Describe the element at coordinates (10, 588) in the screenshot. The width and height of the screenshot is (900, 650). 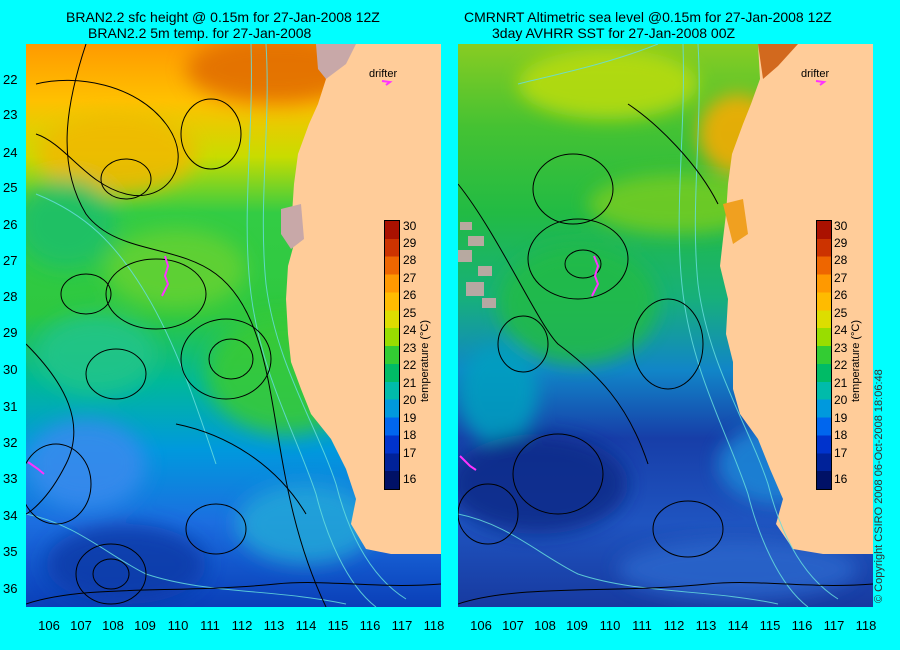
I see `lat-tick: 36` at that location.